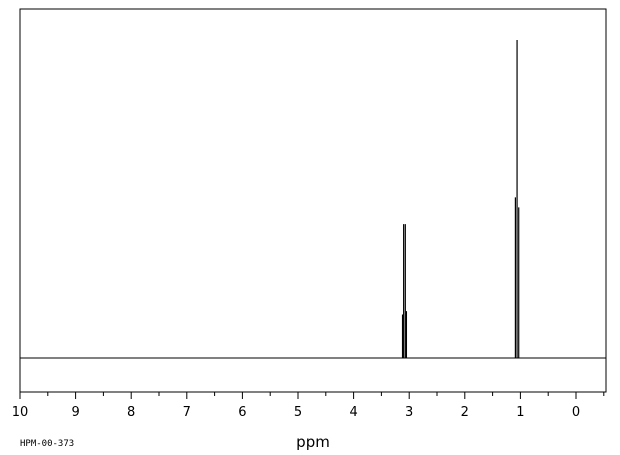  What do you see at coordinates (312, 395) in the screenshot?
I see `x-axis-ticks` at bounding box center [312, 395].